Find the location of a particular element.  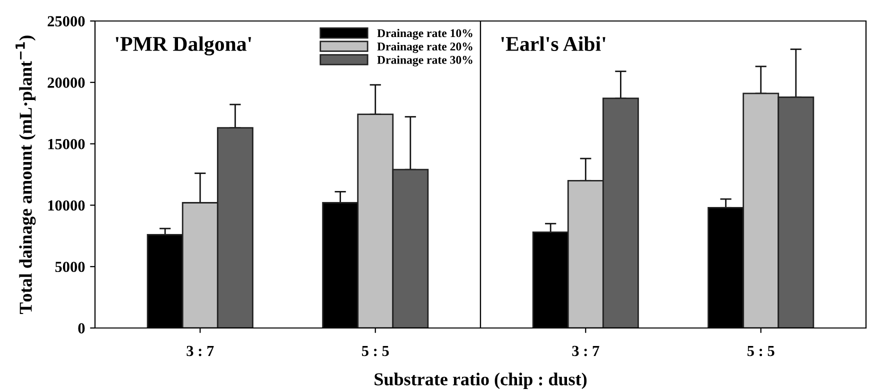

text: 'PMR Dalgona' is located at coordinates (184, 46).